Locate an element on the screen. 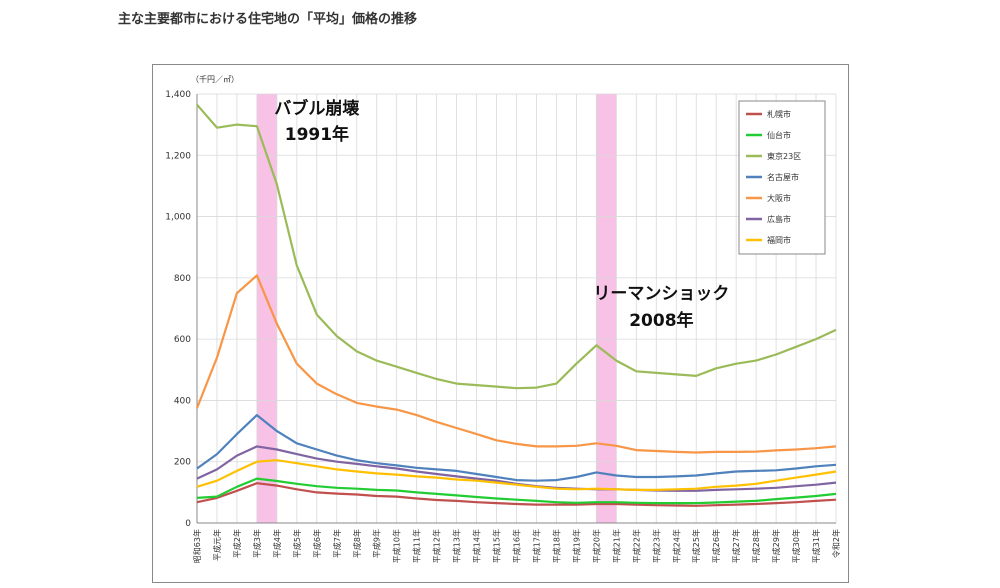 This screenshot has height=588, width=1000. x-tick-label: 平成28年 is located at coordinates (756, 546).